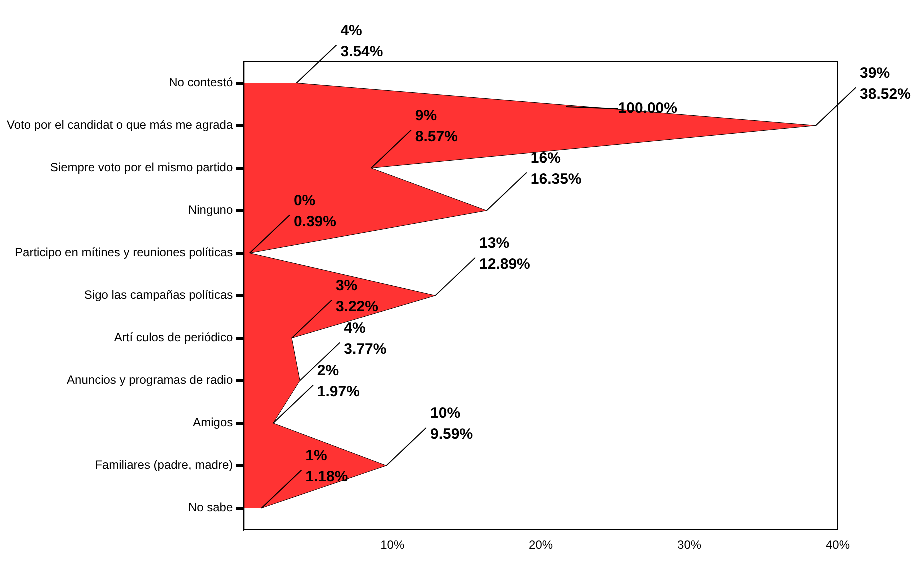 Image resolution: width=923 pixels, height=562 pixels. What do you see at coordinates (541, 545) in the screenshot?
I see `x-tick-label: 20%` at bounding box center [541, 545].